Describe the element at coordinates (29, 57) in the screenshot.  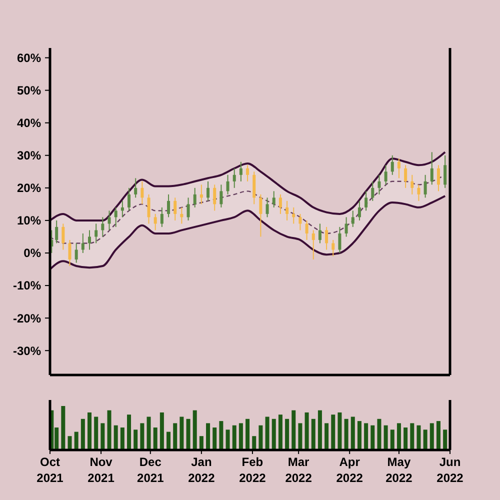
I see `y-tick-label: 60%` at that location.